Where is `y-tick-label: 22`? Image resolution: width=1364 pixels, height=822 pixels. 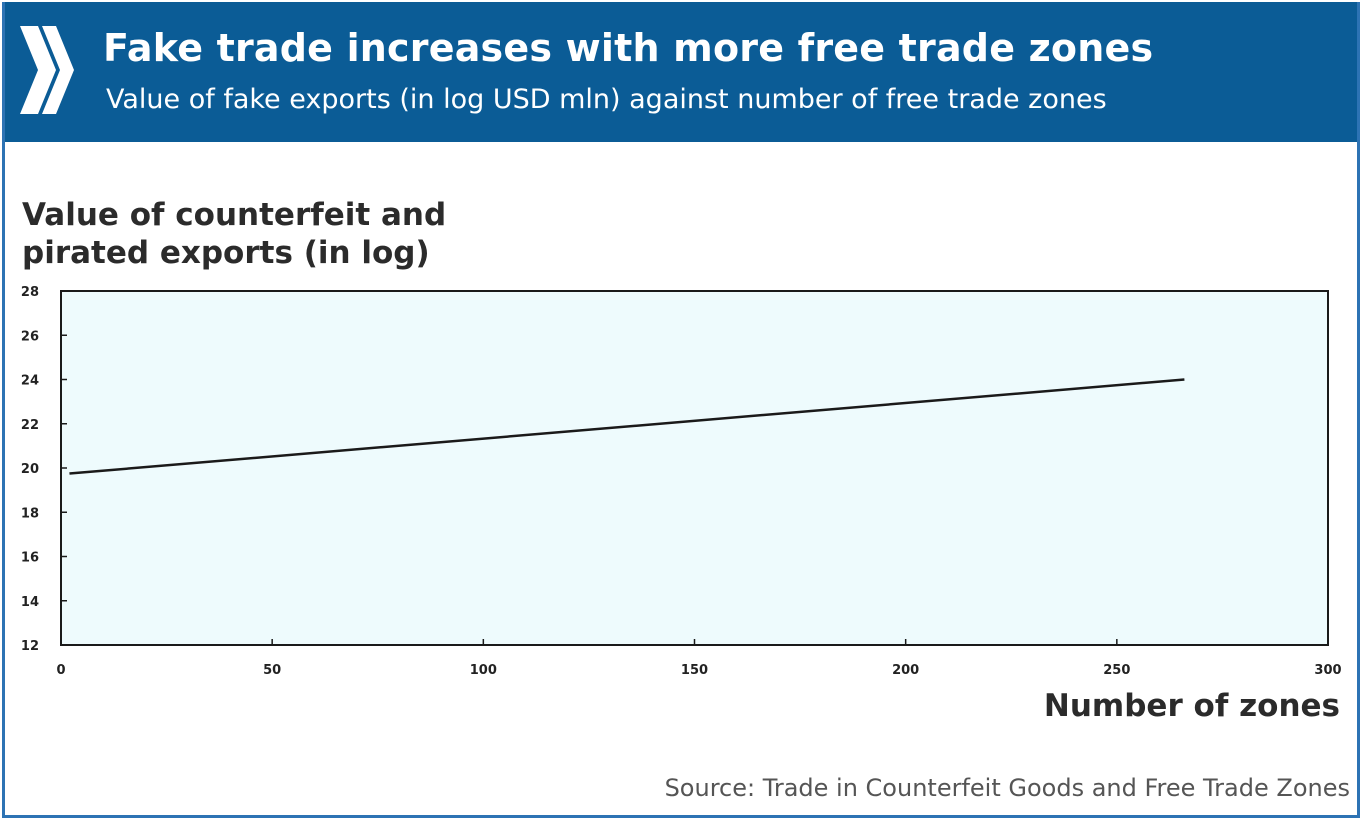
y-tick-label: 22 is located at coordinates (30, 425).